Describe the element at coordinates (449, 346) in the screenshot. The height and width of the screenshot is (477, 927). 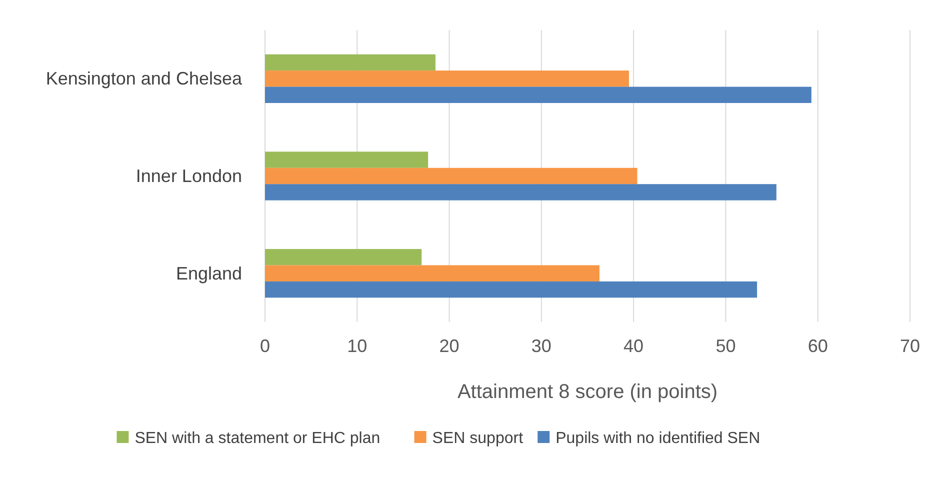
I see `x-tick-label: 20` at that location.